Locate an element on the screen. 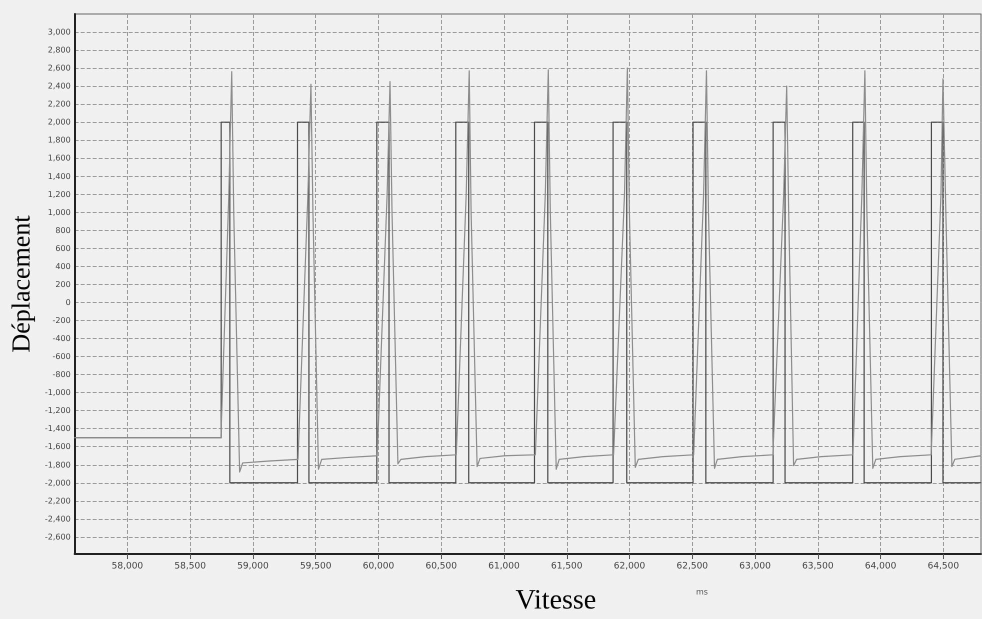 This screenshot has width=982, height=619. y-tick-label: -2,400 is located at coordinates (57, 519).